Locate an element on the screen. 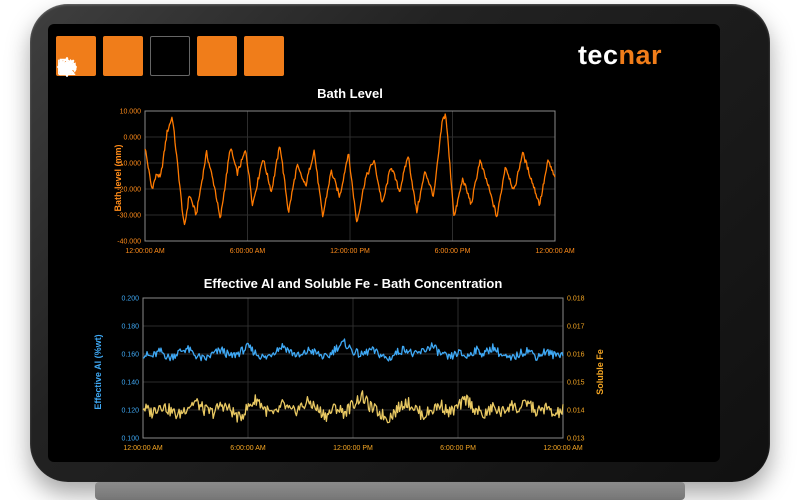 The width and height of the screenshot is (800, 500). svg-text: 0.160 is located at coordinates (130, 355).